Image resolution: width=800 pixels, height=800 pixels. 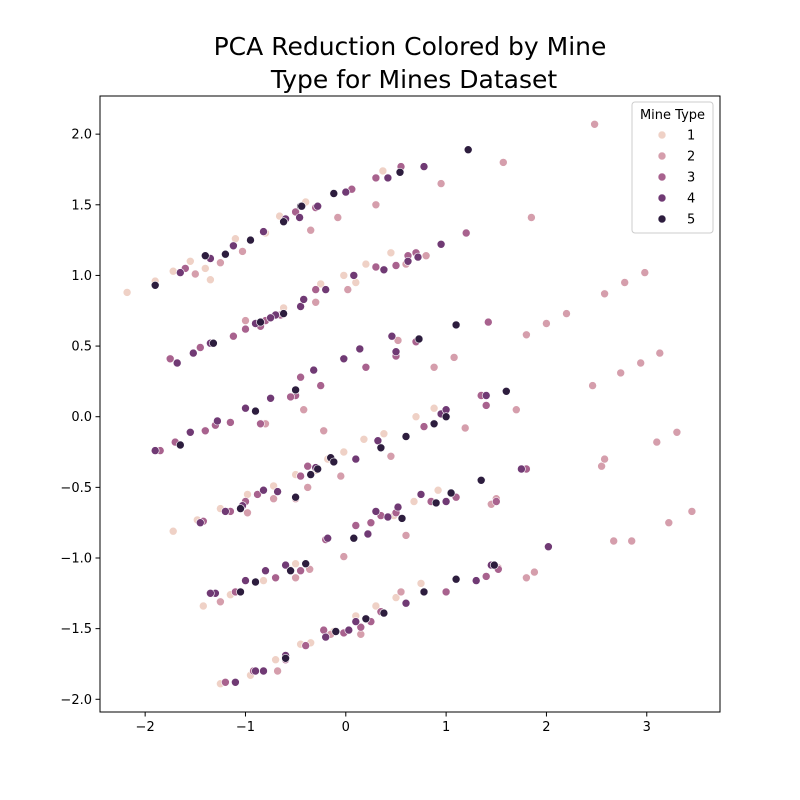 What do you see at coordinates (81, 205) in the screenshot?
I see `y-tick-label: 1.5` at bounding box center [81, 205].